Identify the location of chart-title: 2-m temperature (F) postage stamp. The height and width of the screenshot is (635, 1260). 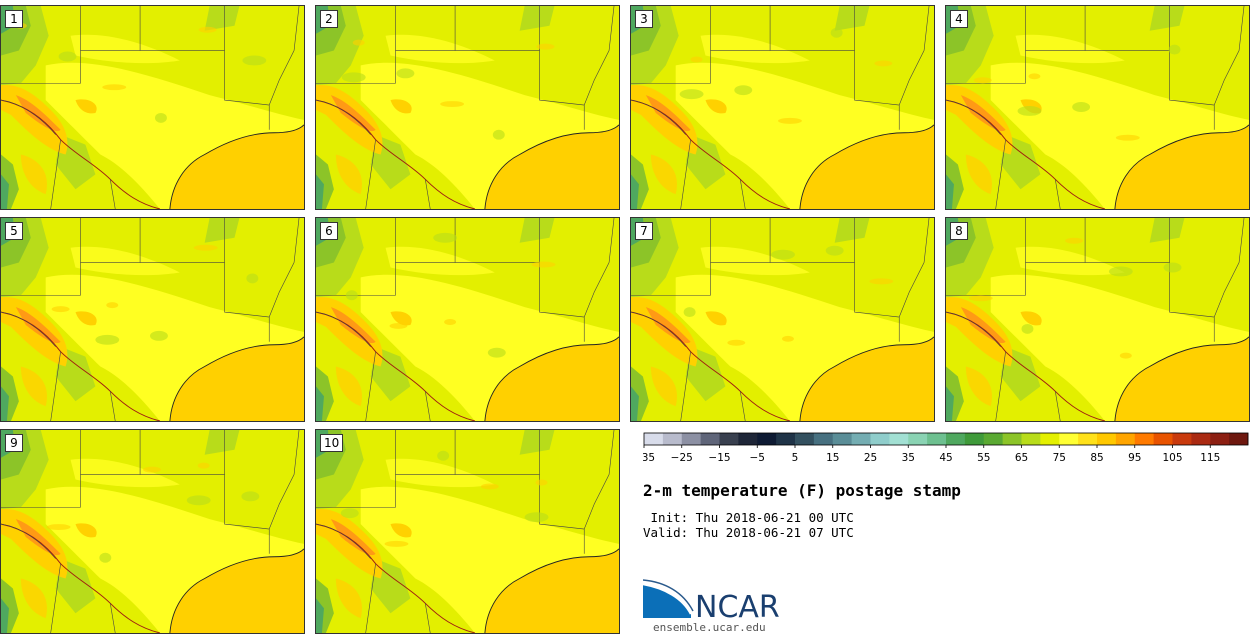
(802, 490).